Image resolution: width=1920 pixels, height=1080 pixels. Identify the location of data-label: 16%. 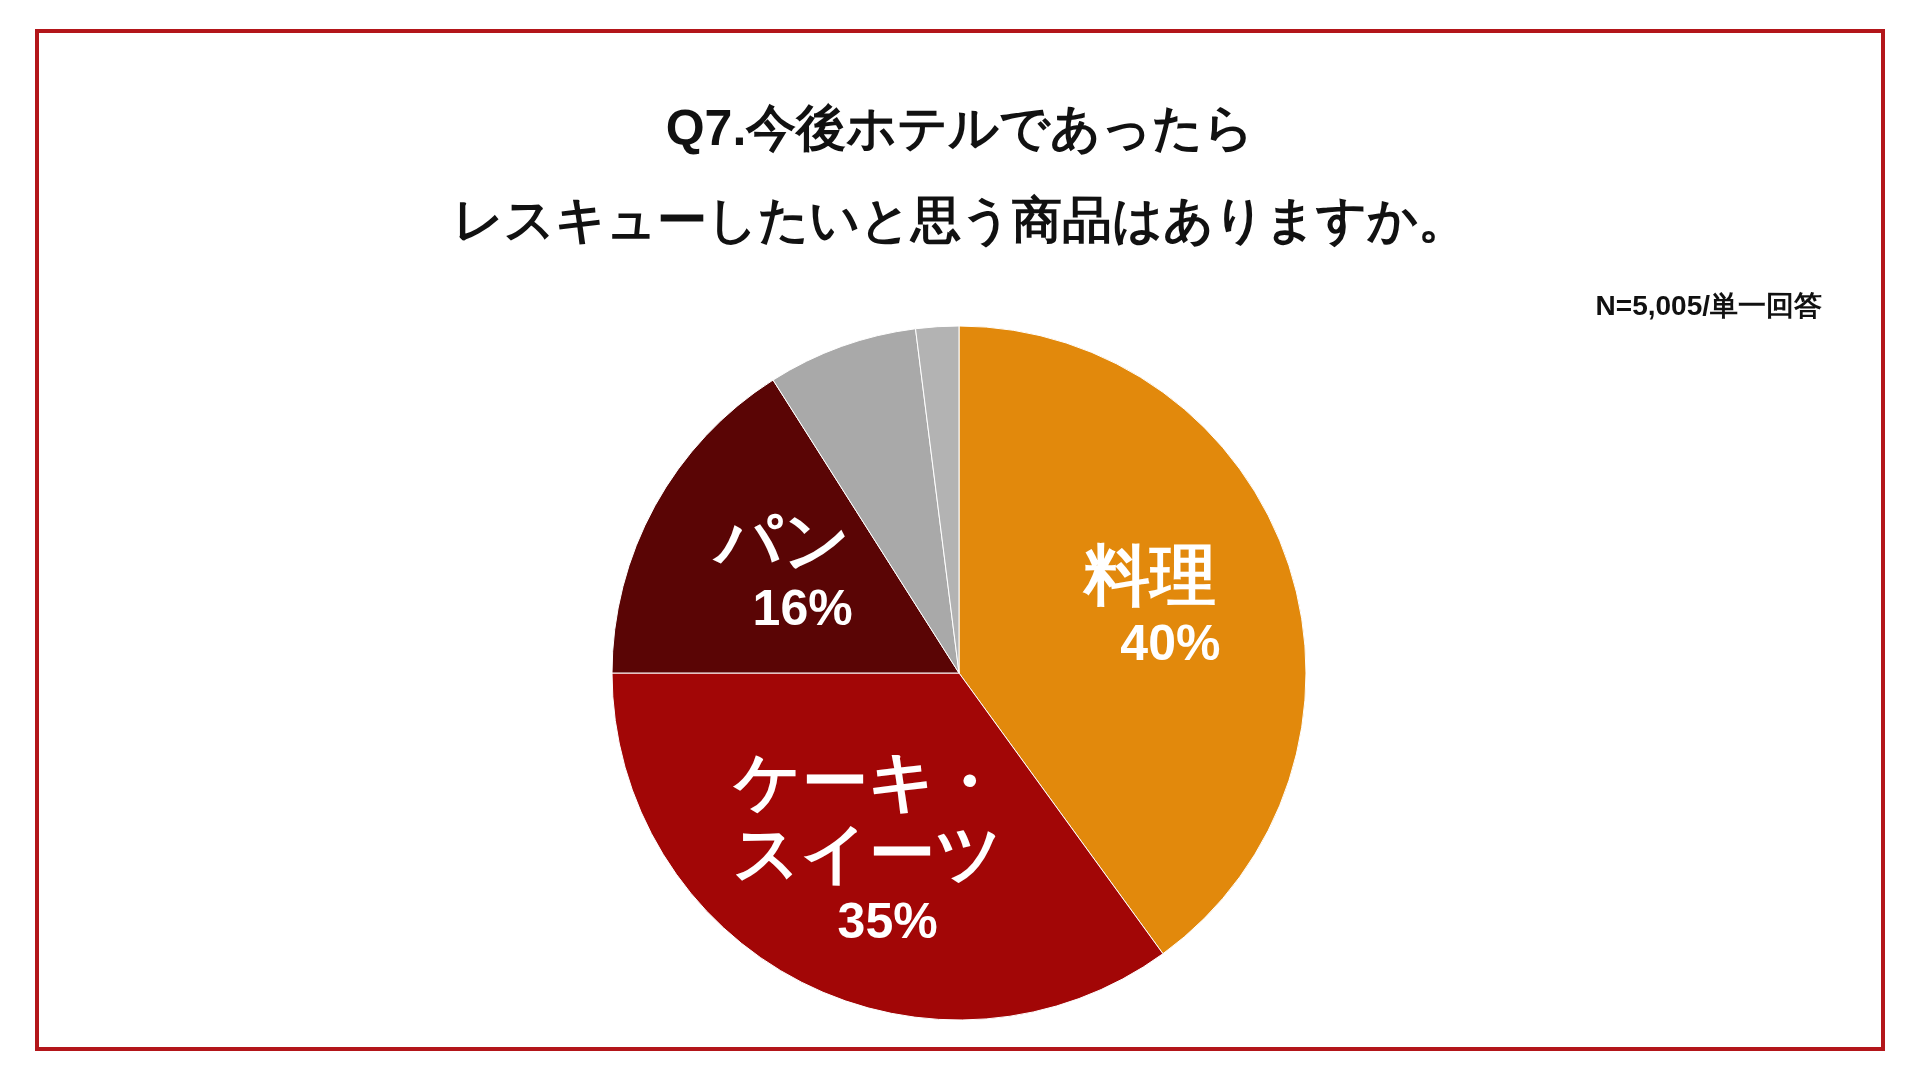
(802, 608).